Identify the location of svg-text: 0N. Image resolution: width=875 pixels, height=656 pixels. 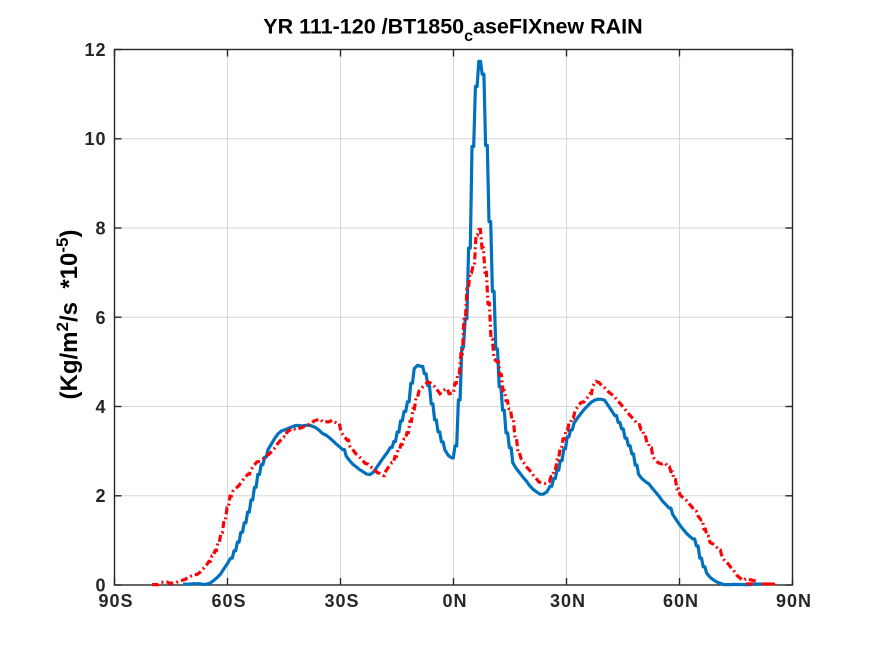
(454, 601).